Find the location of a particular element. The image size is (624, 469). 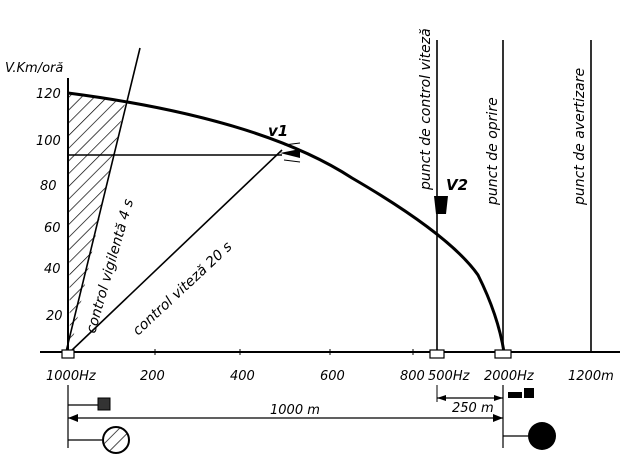

x-tick-600: 600 is located at coordinates (332, 376).